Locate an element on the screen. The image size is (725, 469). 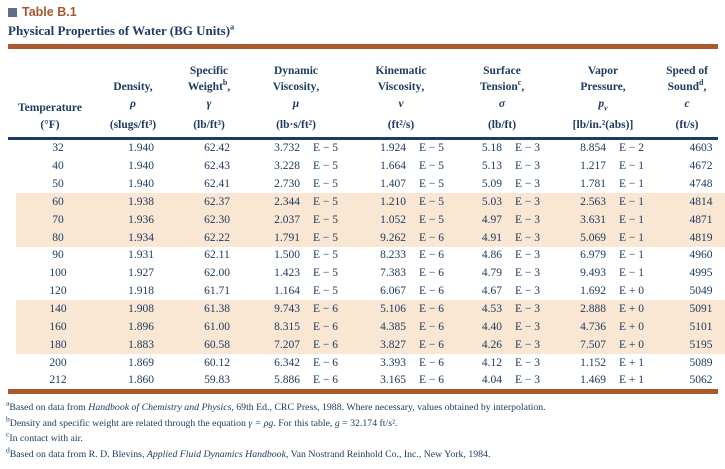
footnote-marker: c is located at coordinates (8, 435).